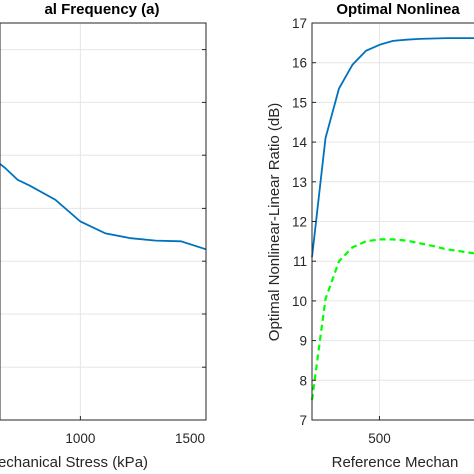 The image size is (474, 474). Describe the element at coordinates (80, 438) in the screenshot. I see `left-x-tick-label: 1000` at that location.